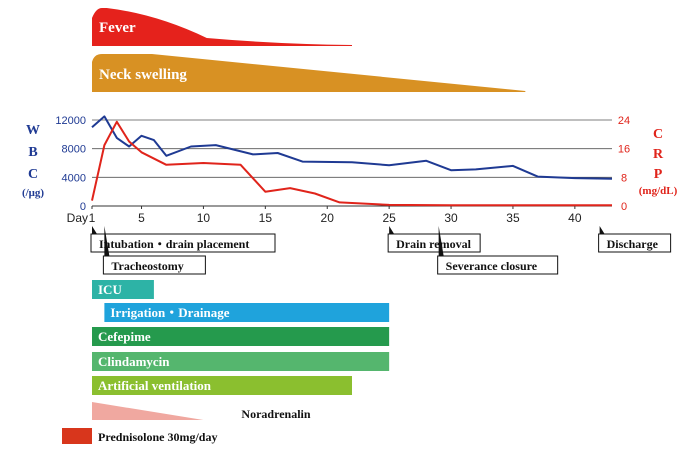 The width and height of the screenshot is (700, 460). I want to click on intubation-drain-placement-marker, so click(94, 230).